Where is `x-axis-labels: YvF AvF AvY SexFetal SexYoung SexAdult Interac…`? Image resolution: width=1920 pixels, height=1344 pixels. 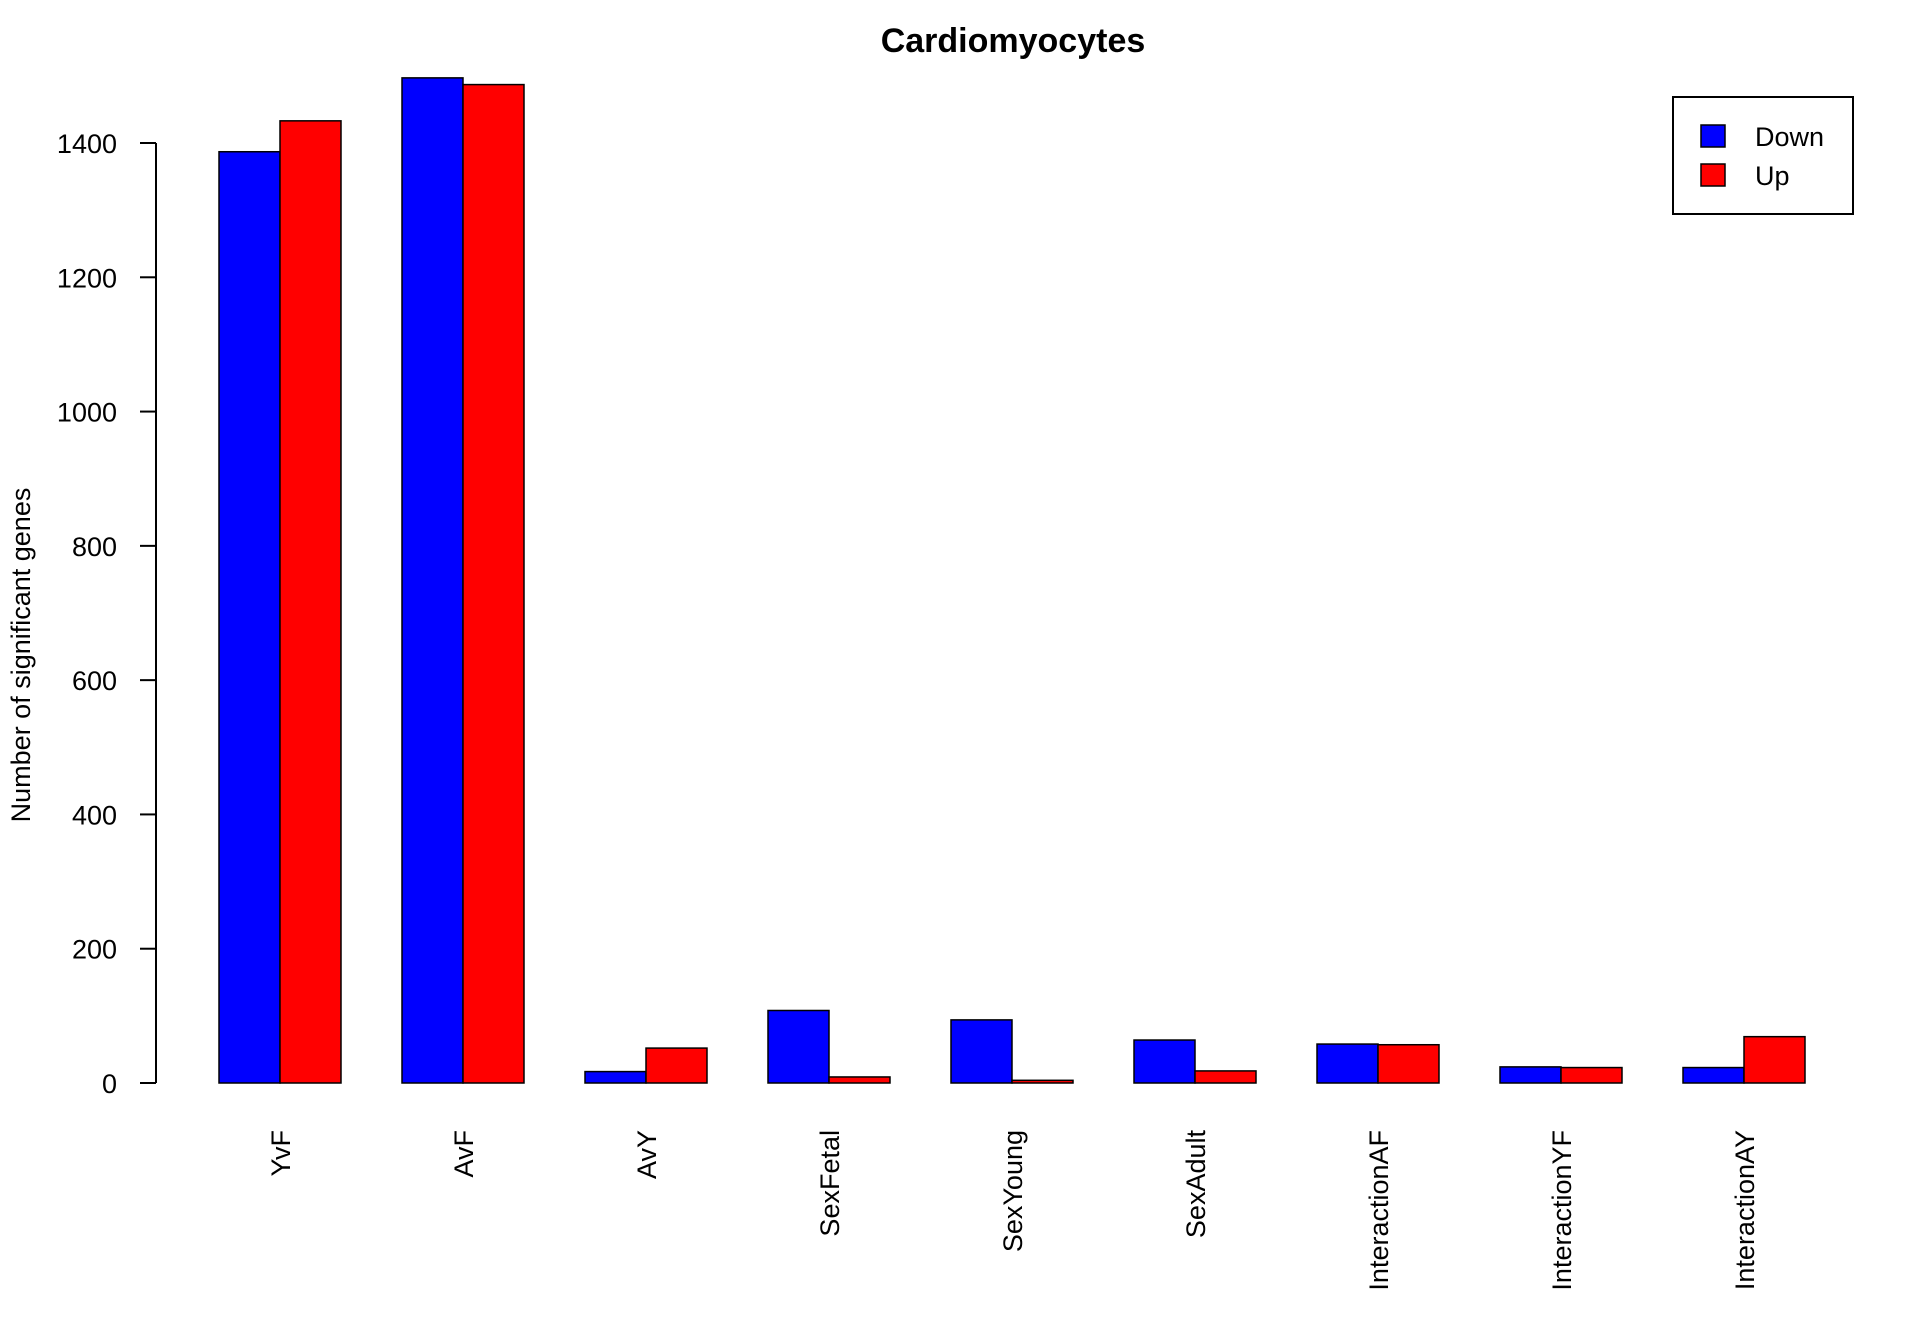 x-axis-labels: YvF AvF AvY SexFetal SexYoung SexAdult Interac… is located at coordinates (1013, 1210).